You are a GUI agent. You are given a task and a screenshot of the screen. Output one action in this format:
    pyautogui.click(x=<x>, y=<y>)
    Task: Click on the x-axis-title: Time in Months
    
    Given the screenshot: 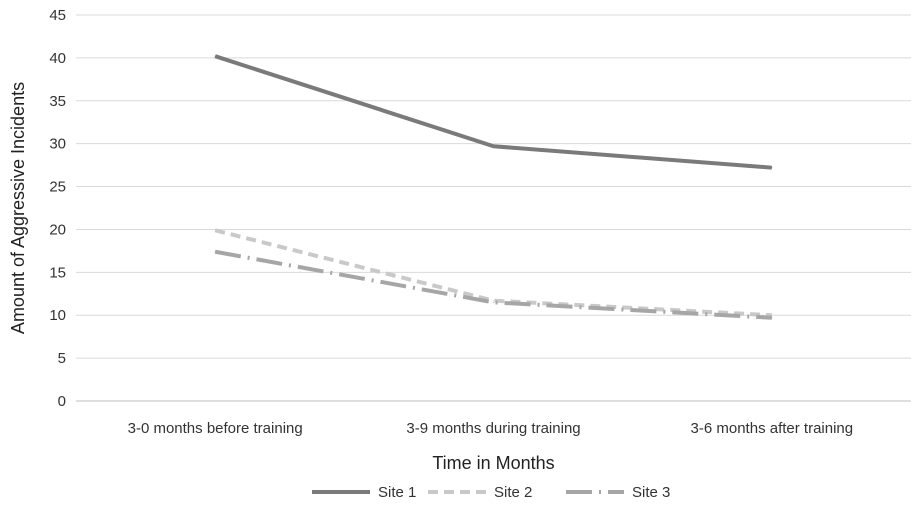 What is the action you would take?
    pyautogui.click(x=493, y=463)
    